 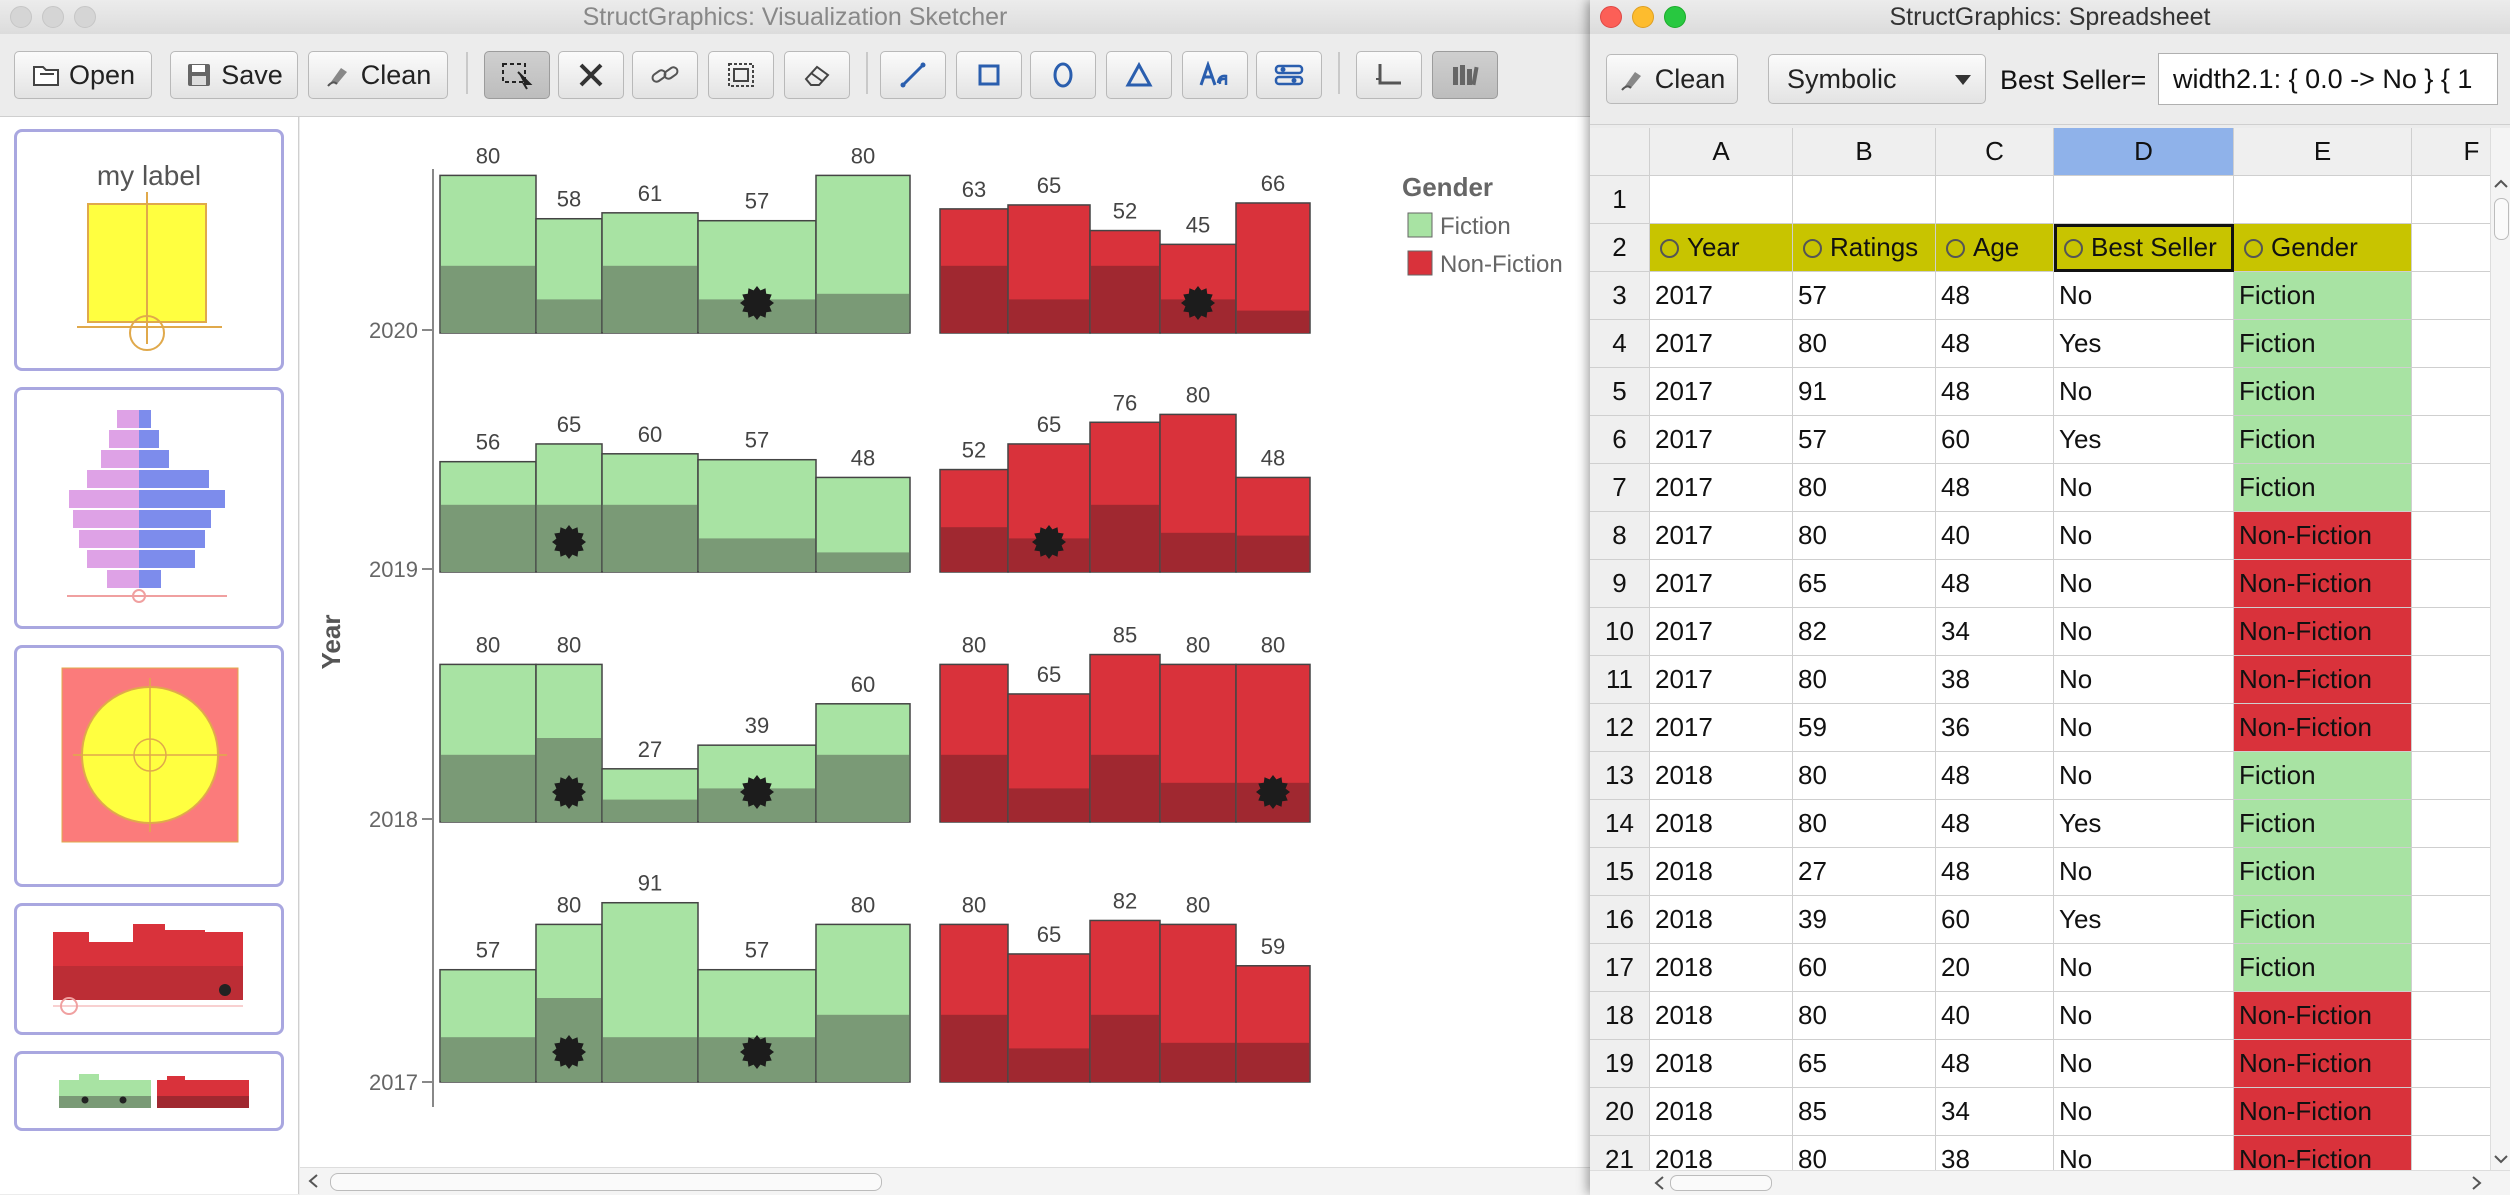 I want to click on row-header: 4, so click(x=1620, y=344).